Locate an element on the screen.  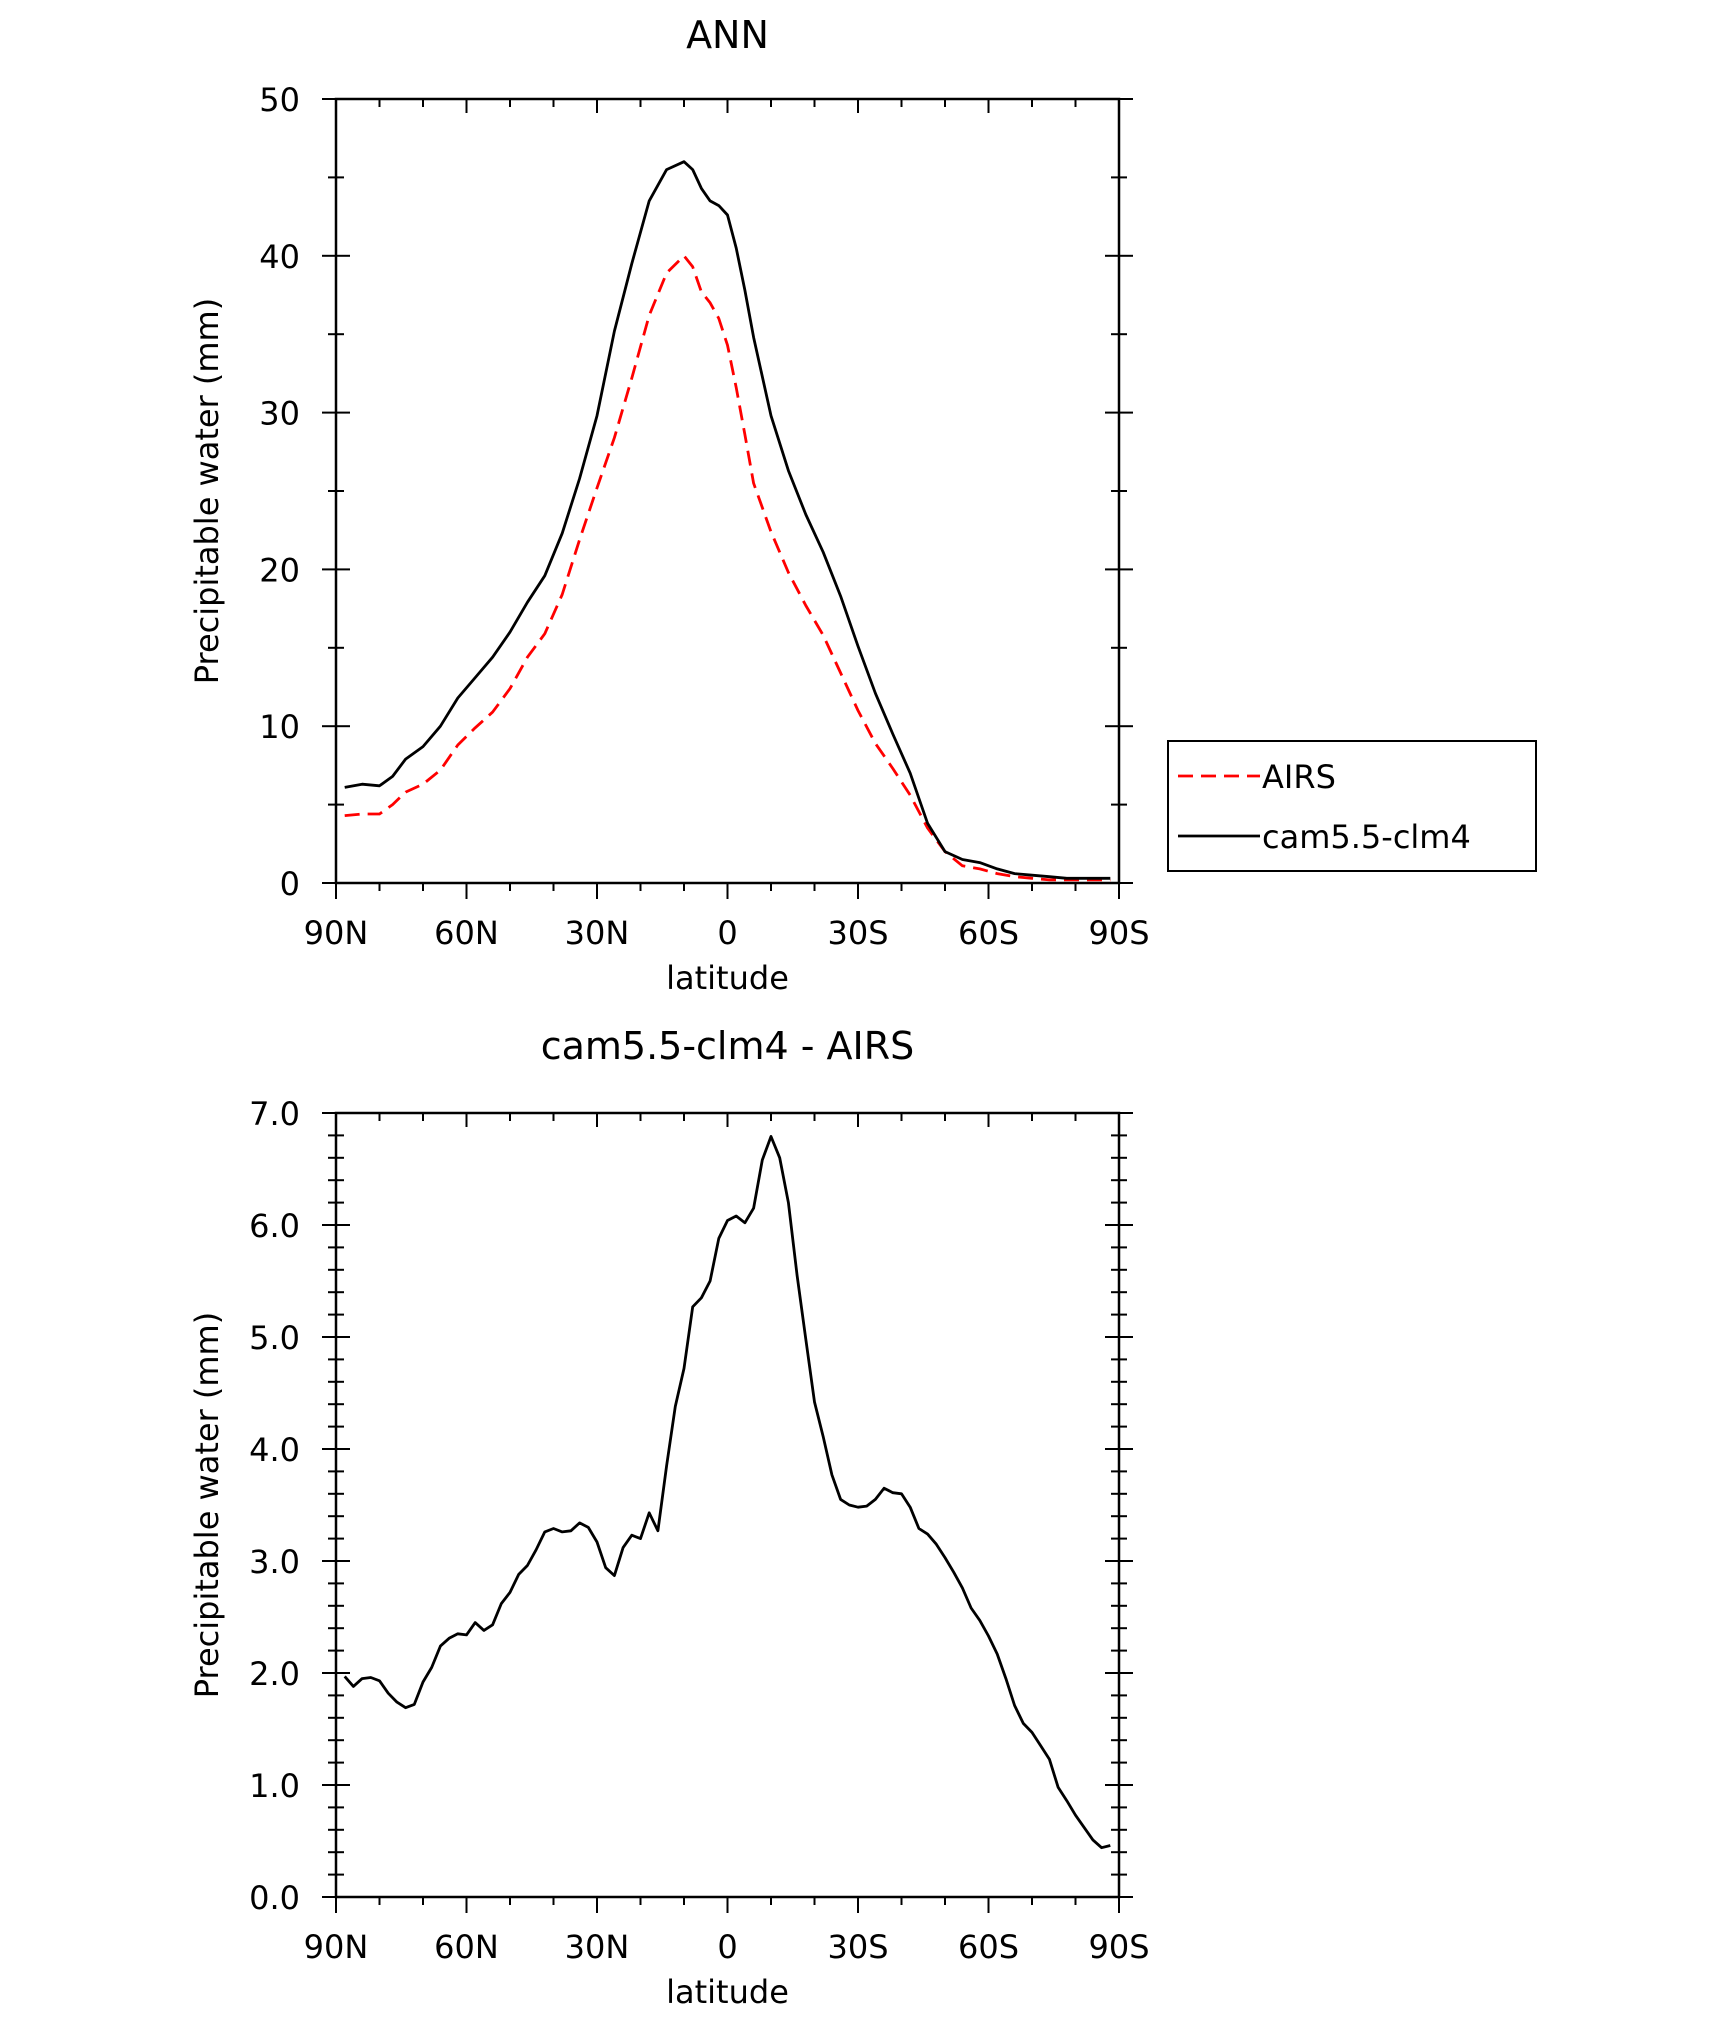
chart-title: cam5.5-clm4 - AIRS is located at coordinates (728, 1046).